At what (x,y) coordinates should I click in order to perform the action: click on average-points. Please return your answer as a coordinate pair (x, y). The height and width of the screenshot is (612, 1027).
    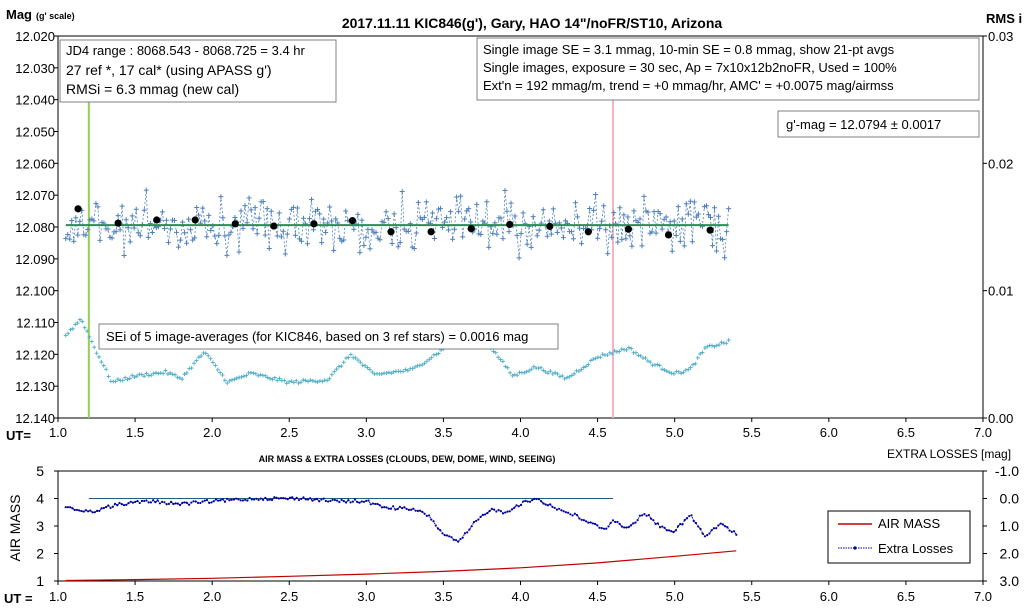
    Looking at the image, I should click on (394, 222).